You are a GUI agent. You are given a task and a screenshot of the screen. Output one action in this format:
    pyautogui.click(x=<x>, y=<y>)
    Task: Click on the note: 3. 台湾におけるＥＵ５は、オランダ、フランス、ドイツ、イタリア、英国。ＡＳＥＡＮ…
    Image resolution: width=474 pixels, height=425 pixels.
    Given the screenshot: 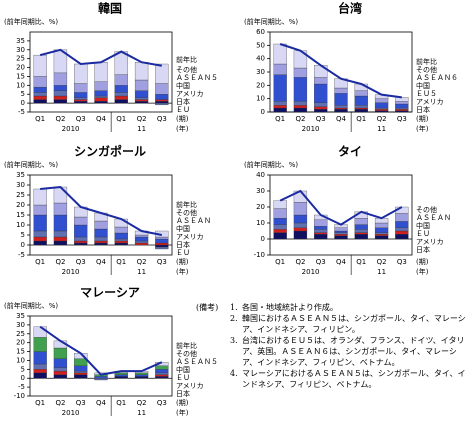 What is the action you would take?
    pyautogui.click(x=349, y=351)
    